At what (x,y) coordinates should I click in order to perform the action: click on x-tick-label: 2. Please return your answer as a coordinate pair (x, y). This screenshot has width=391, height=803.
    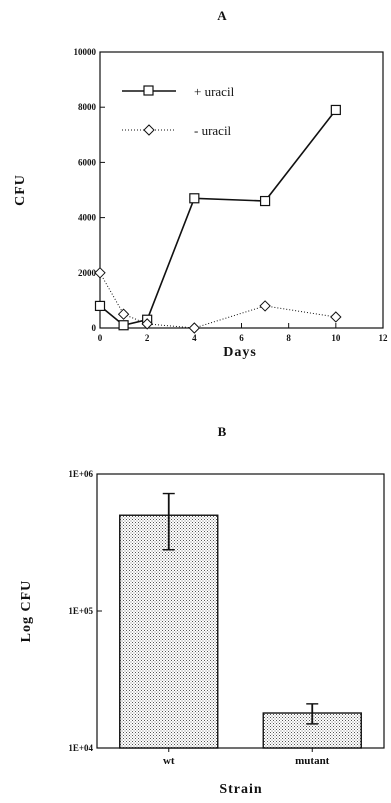
    Looking at the image, I should click on (147, 338).